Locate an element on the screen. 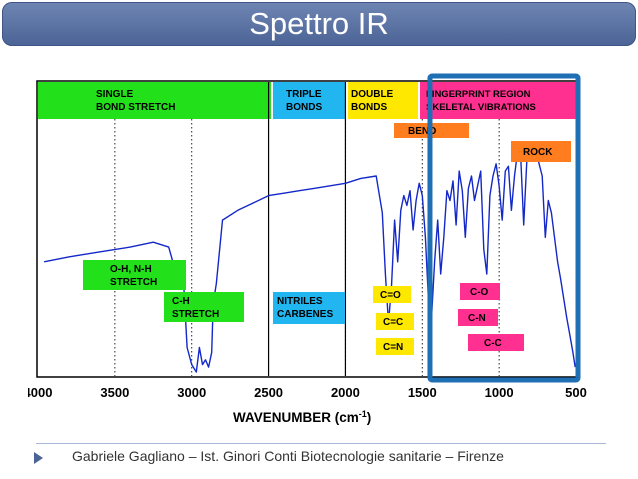  region-double-bonds is located at coordinates (383, 100).